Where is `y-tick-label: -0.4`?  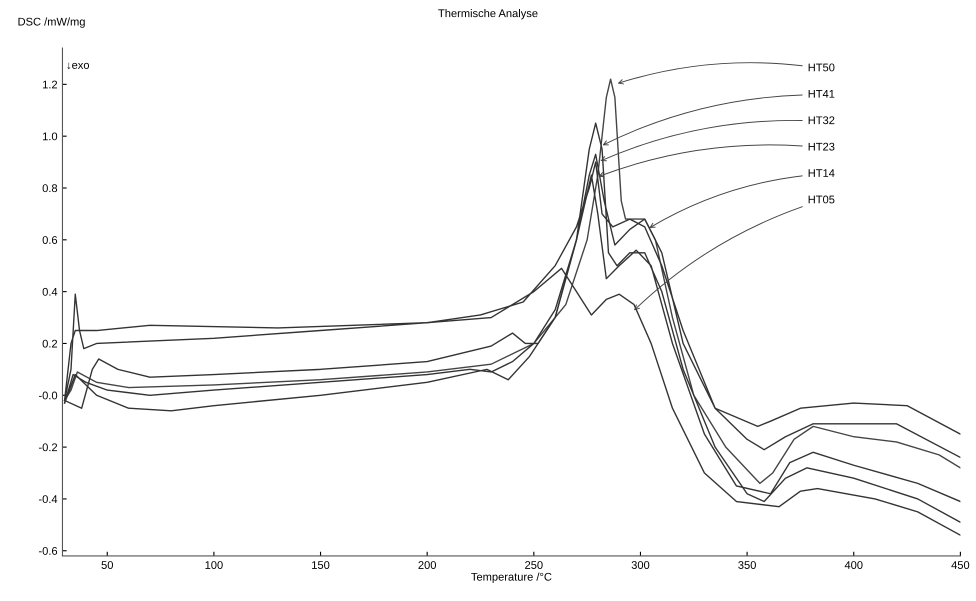 y-tick-label: -0.4 is located at coordinates (48, 499).